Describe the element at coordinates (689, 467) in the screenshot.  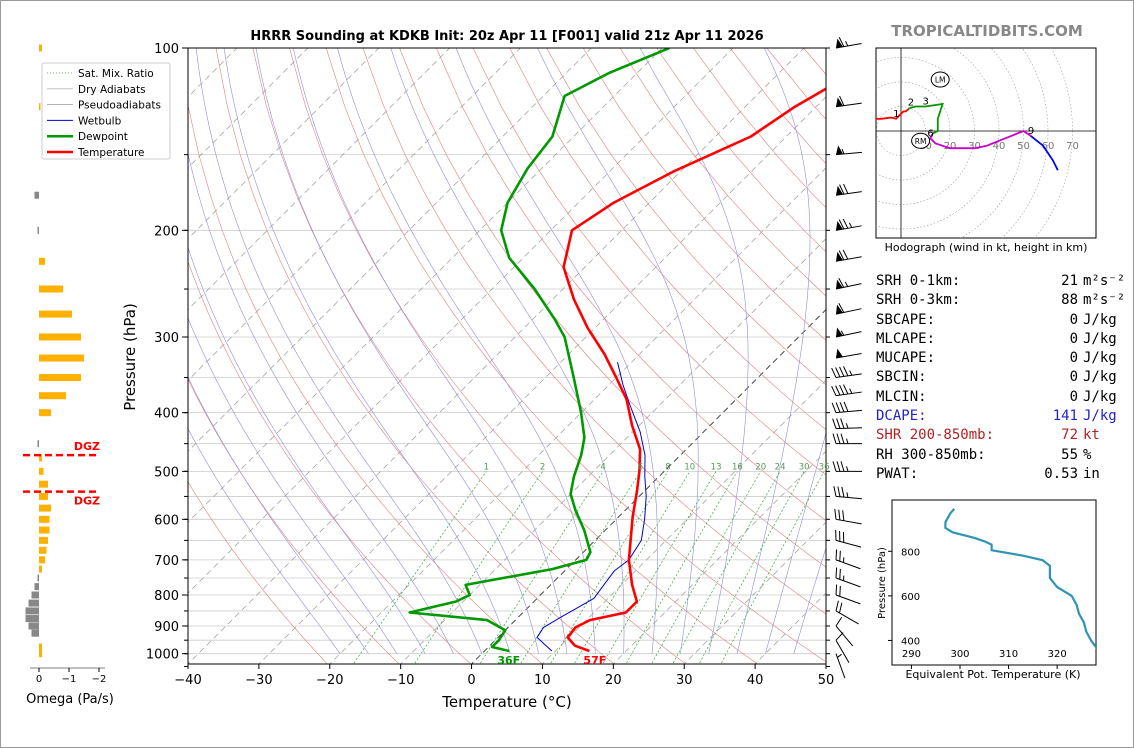
I see `mixing-ratio-label: 10` at that location.